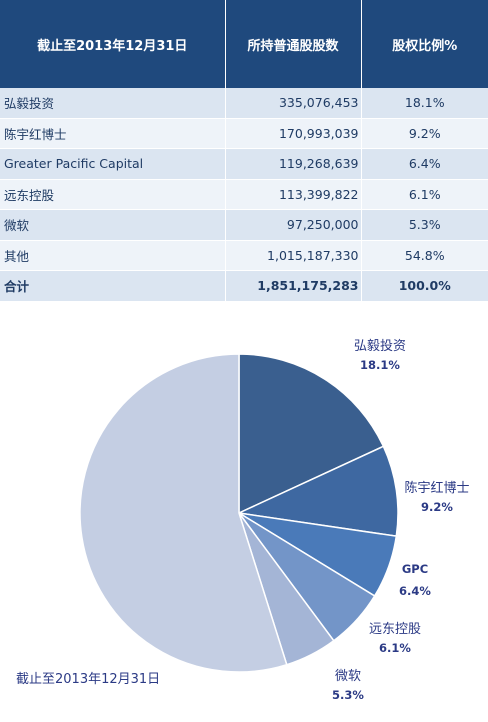 The image size is (488, 722). Describe the element at coordinates (415, 591) in the screenshot. I see `pie-label-value: 6.4%` at that location.